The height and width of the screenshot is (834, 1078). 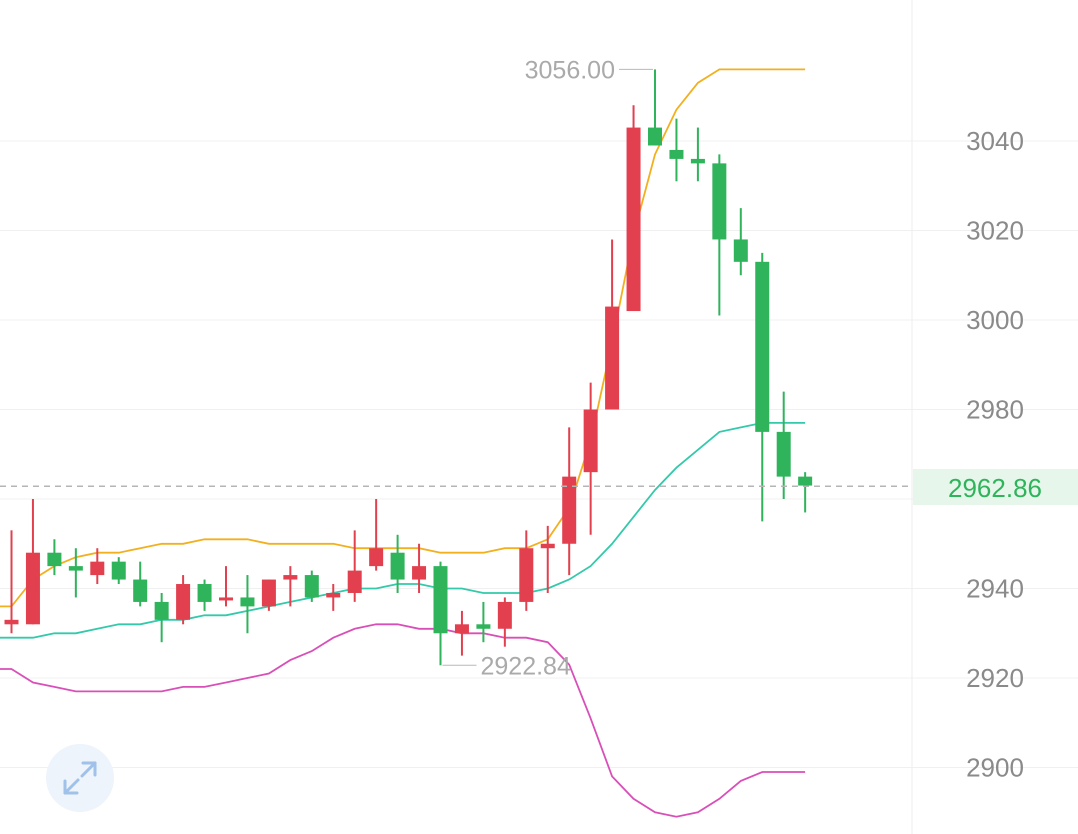 I want to click on current-price-background, so click(x=995, y=487).